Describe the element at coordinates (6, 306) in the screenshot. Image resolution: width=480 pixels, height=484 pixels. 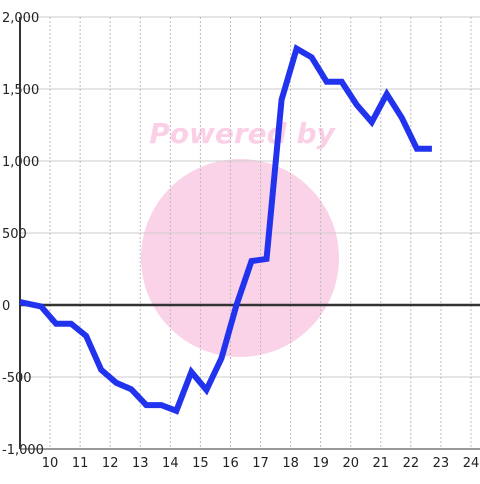
I see `y-tick-label: 0` at that location.